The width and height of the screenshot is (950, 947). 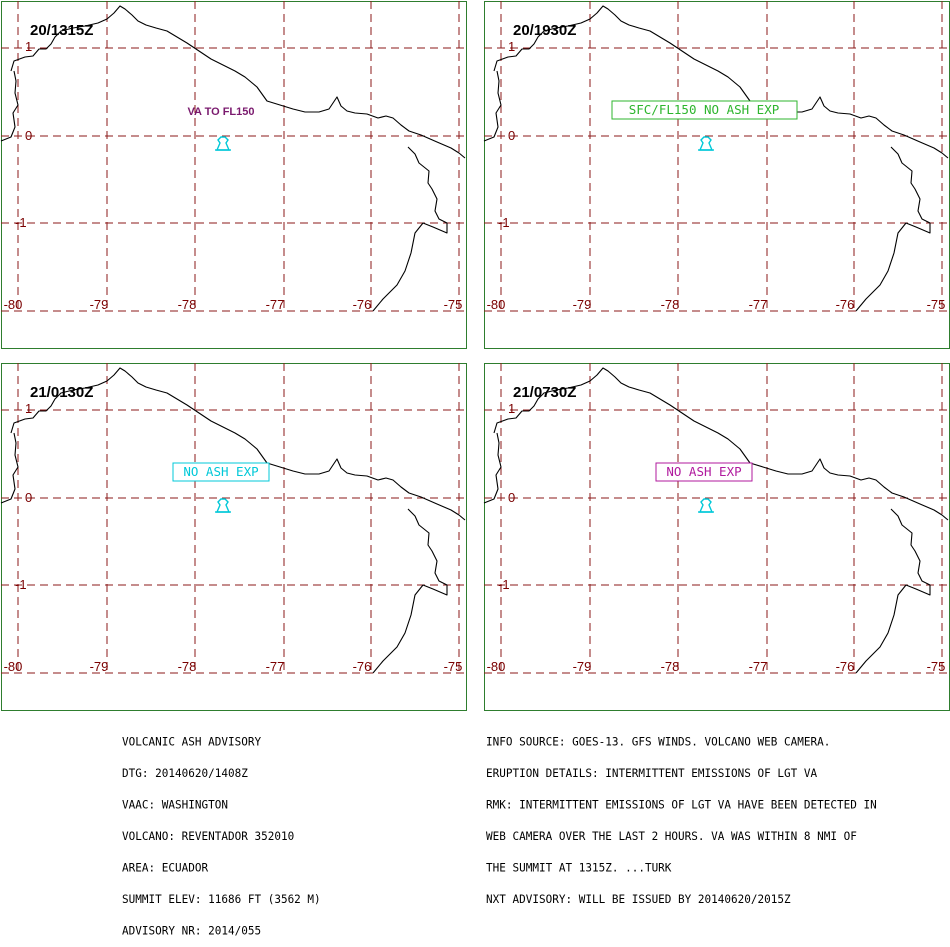 What do you see at coordinates (192, 741) in the screenshot?
I see `advisory-line: VOLCANIC ASH ADVISORY` at bounding box center [192, 741].